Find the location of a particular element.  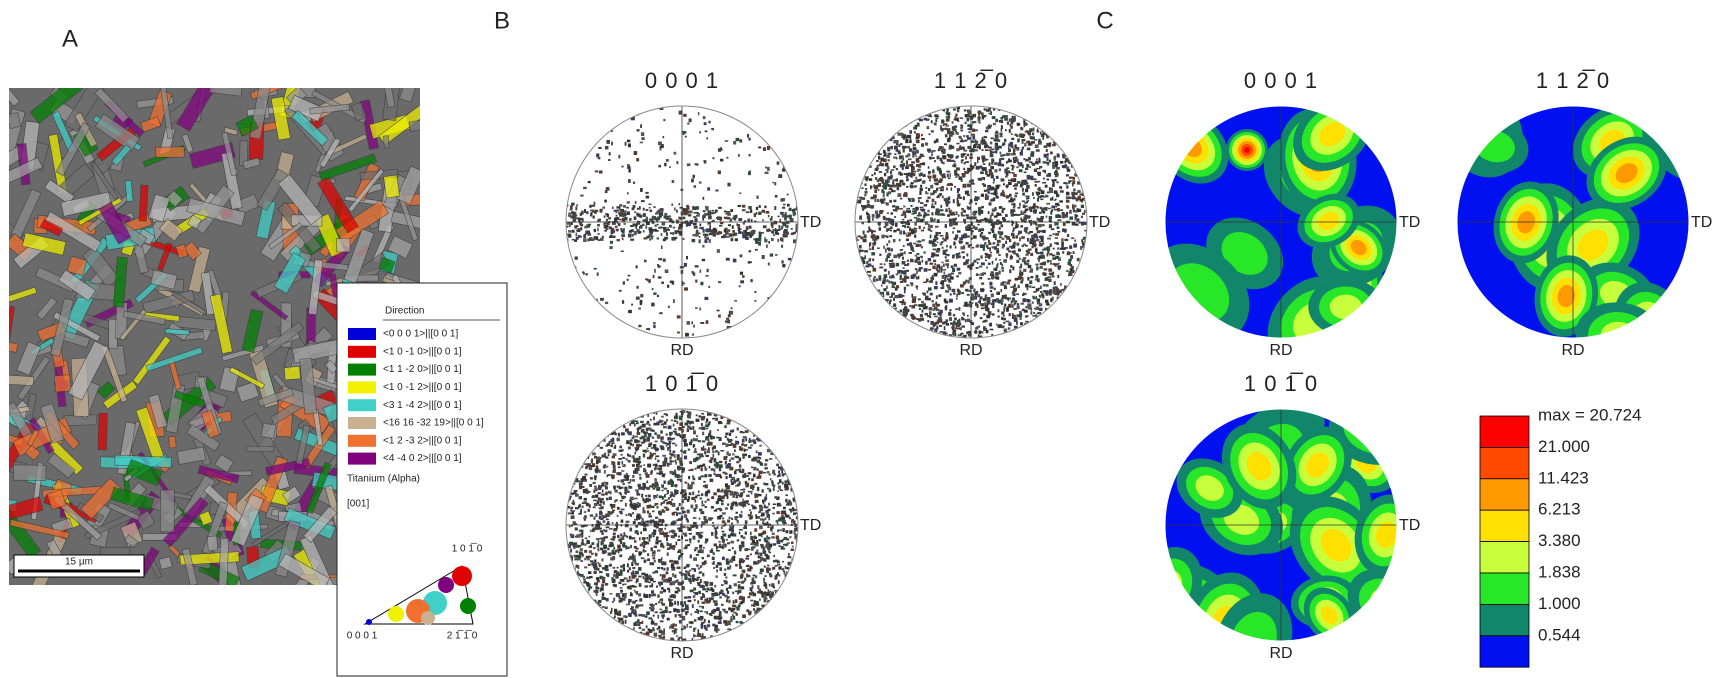

grain is located at coordinates (359, 256).